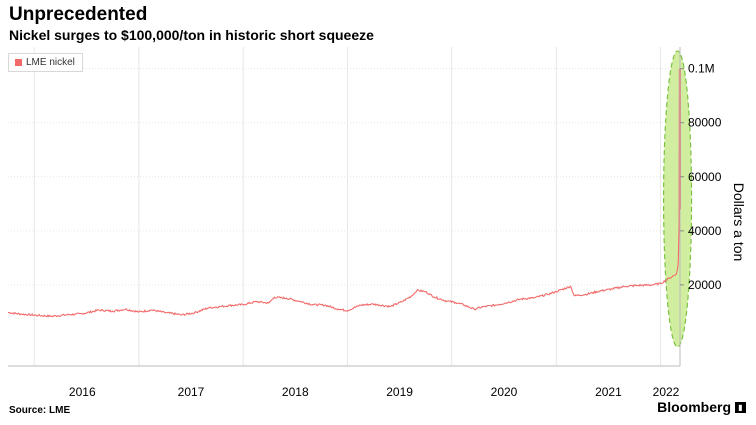  What do you see at coordinates (705, 231) in the screenshot?
I see `y-tick-label-40000: 40000` at bounding box center [705, 231].